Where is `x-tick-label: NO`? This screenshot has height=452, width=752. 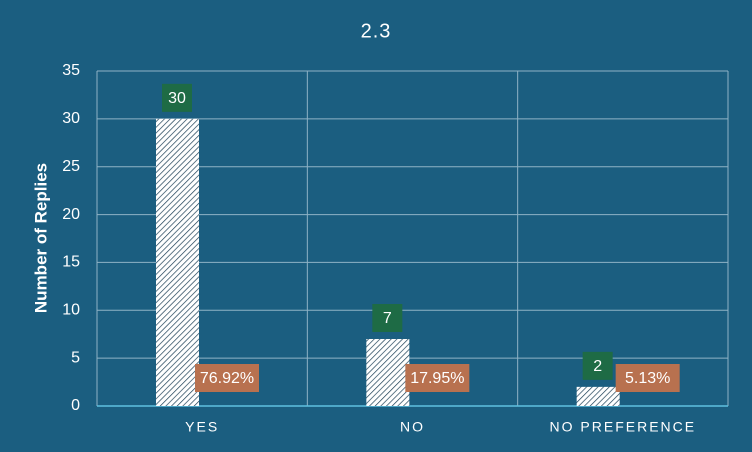 x-tick-label: NO is located at coordinates (412, 427).